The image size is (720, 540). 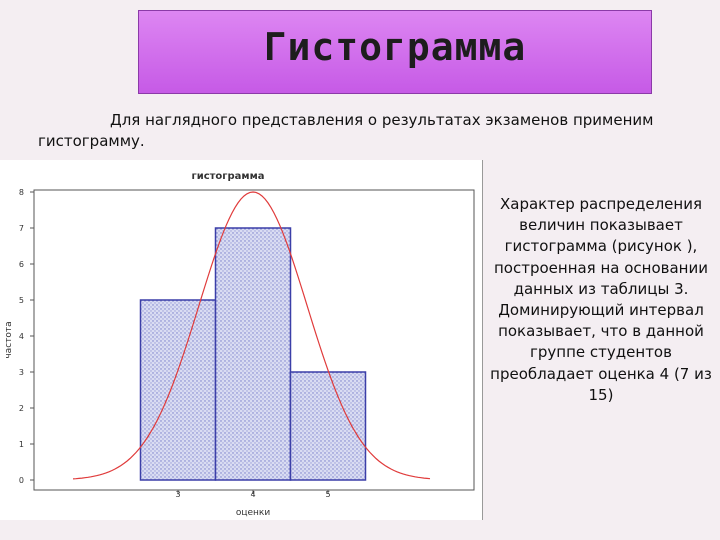 I want to click on y-tick-label: 6, so click(x=21, y=264).